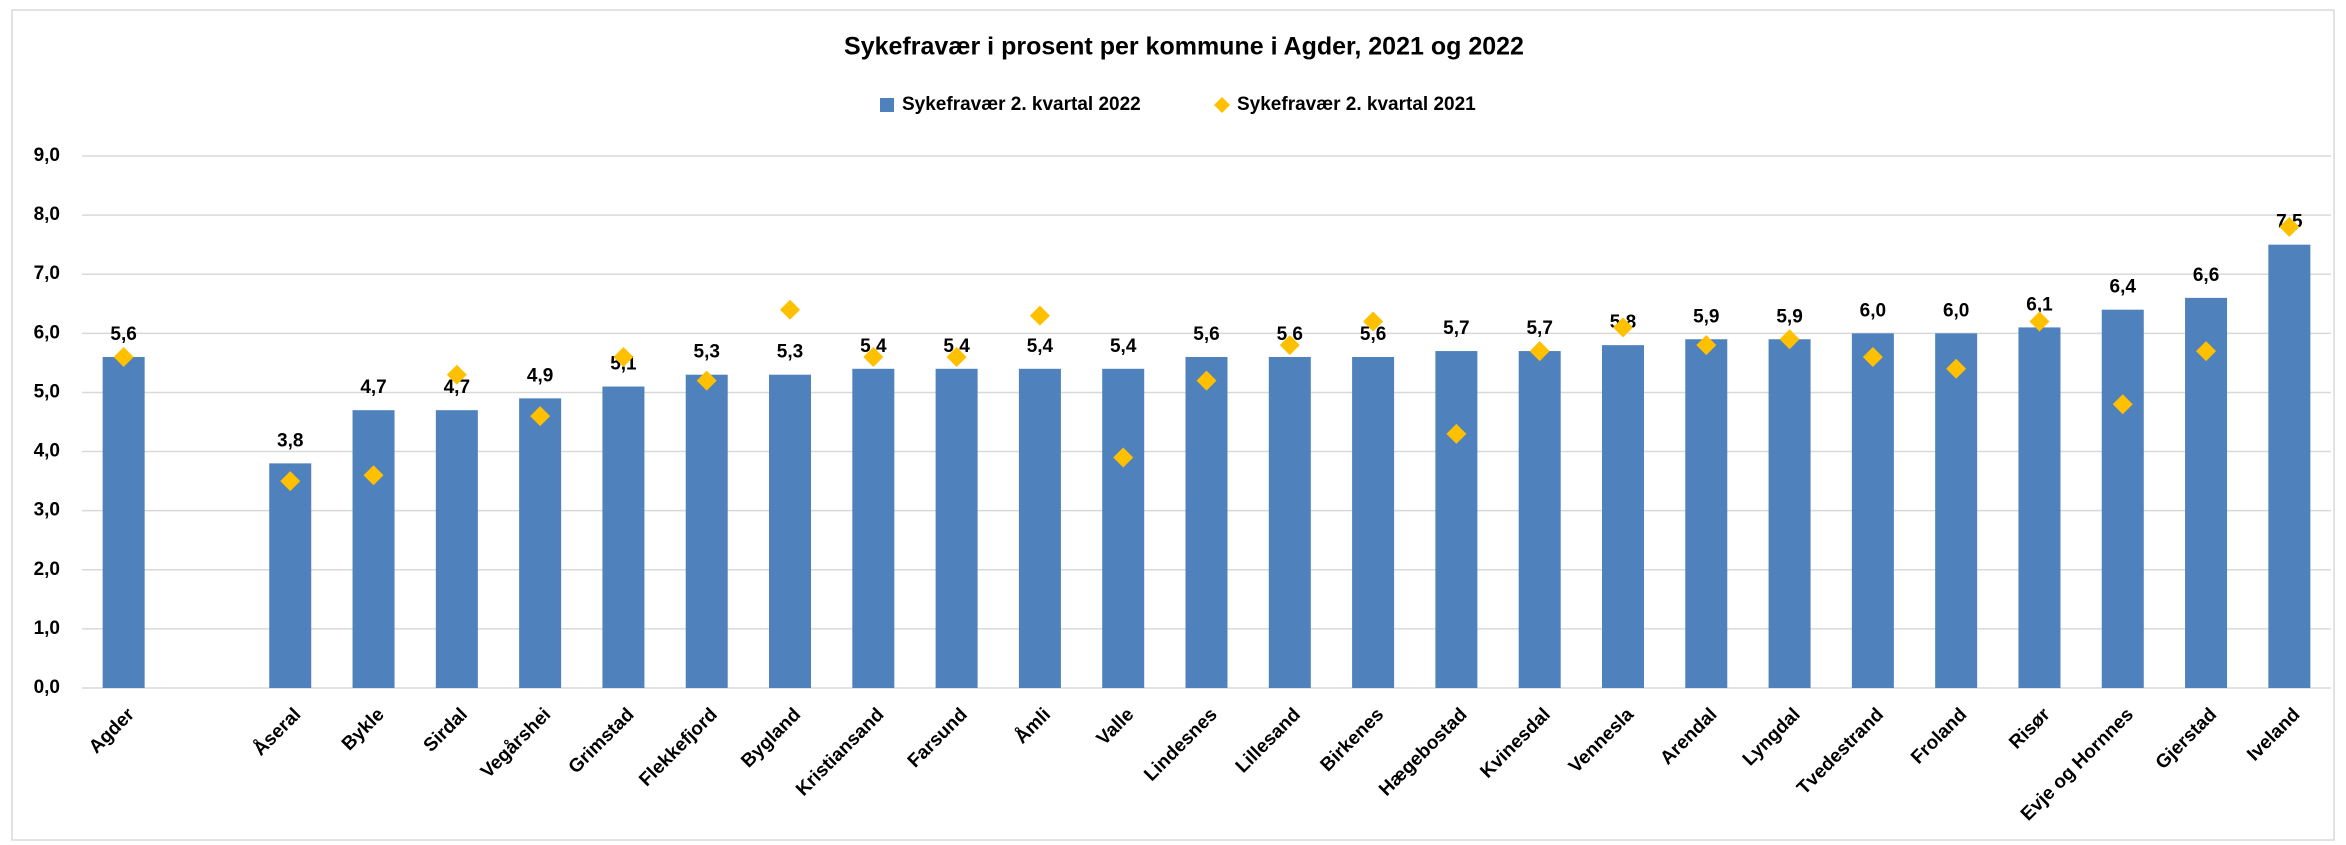  I want to click on y-tick-label: 7,0, so click(47, 273).